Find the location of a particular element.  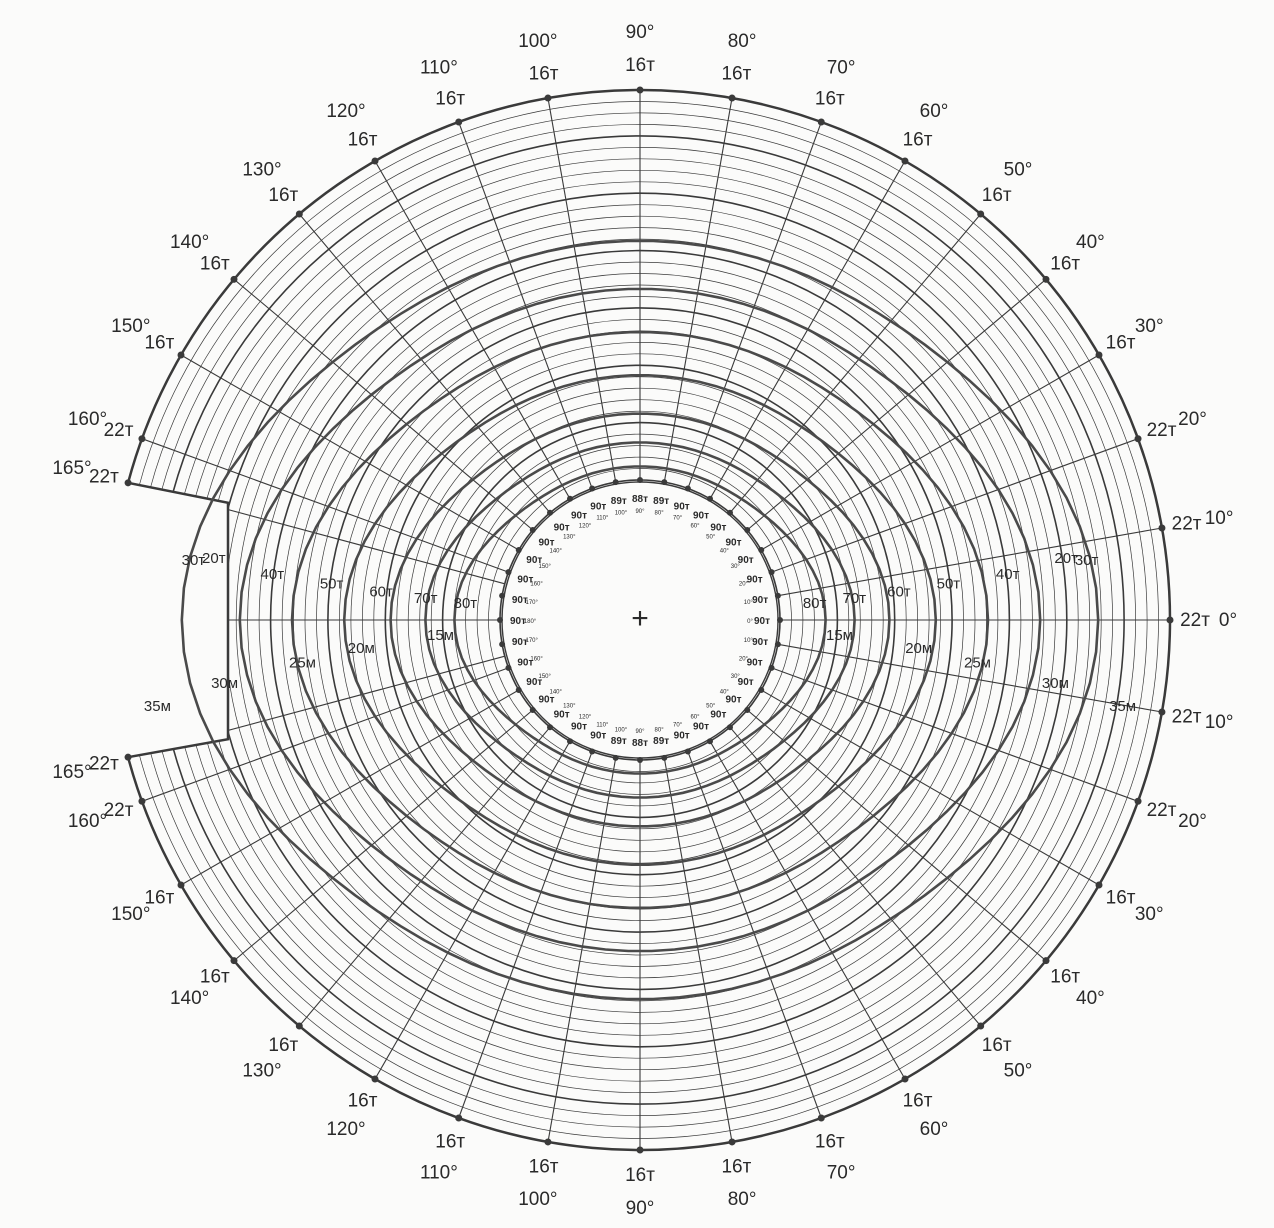

inner-degree-label: 130° is located at coordinates (569, 706).